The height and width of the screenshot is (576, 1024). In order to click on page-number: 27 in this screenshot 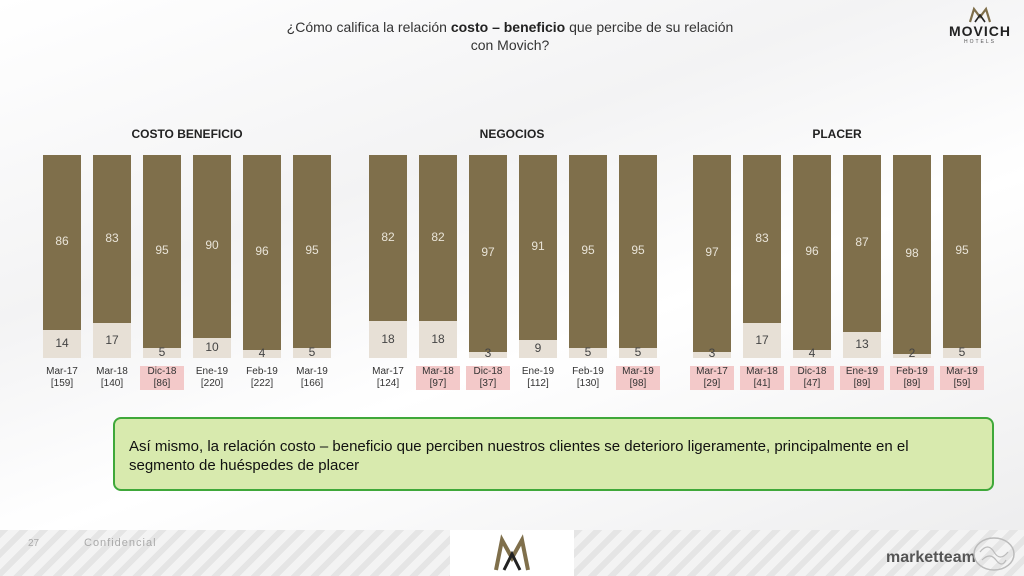, I will do `click(34, 543)`.